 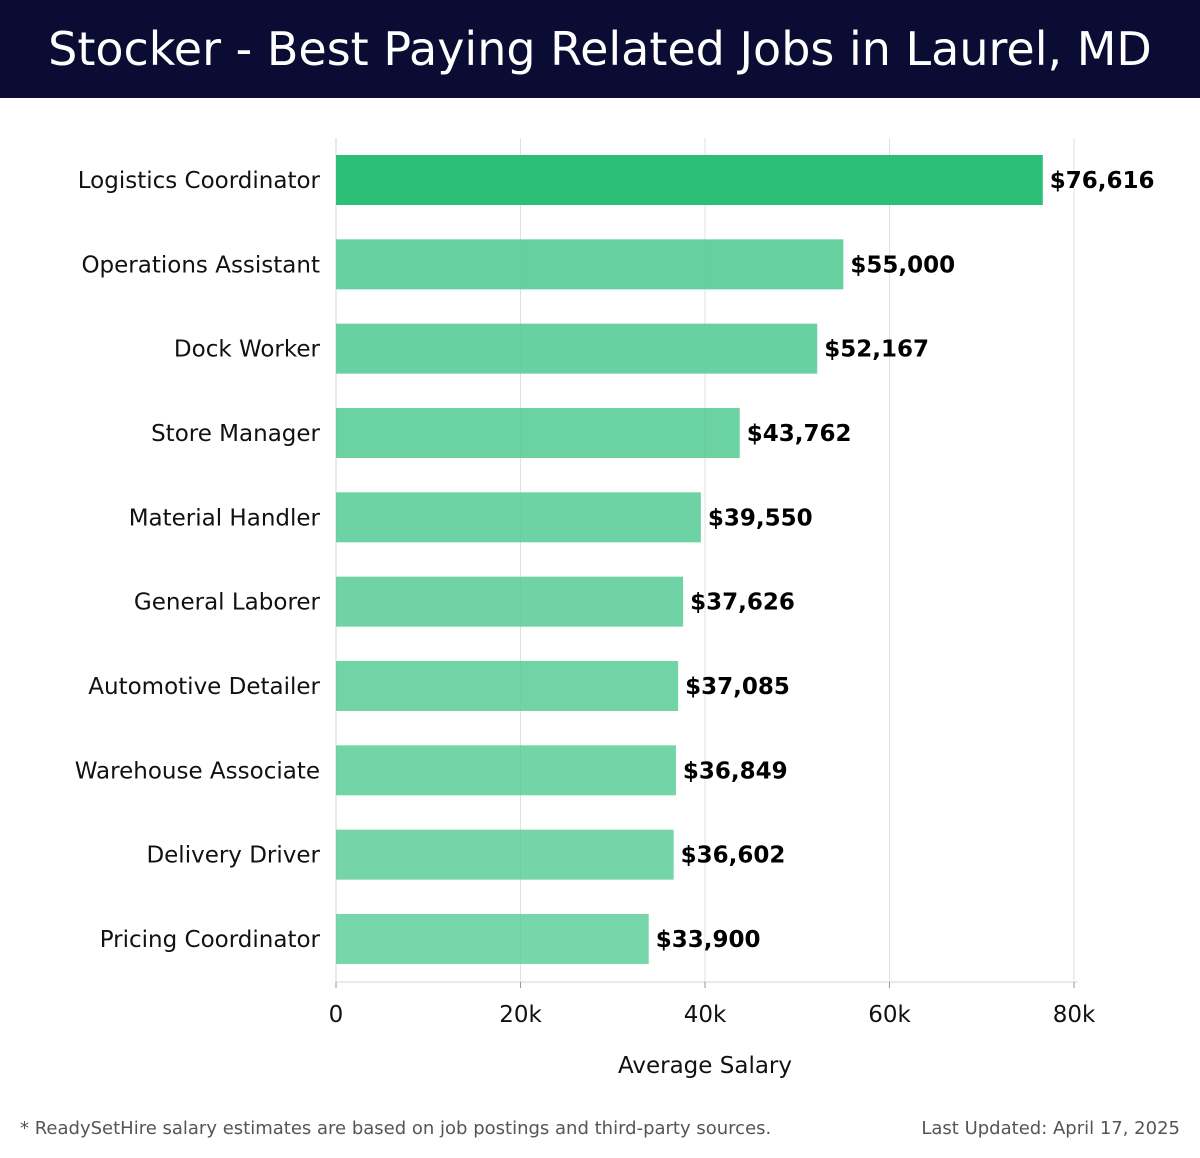 What do you see at coordinates (1050, 1128) in the screenshot?
I see `last-updated: Last Updated: April 17, 2025` at bounding box center [1050, 1128].